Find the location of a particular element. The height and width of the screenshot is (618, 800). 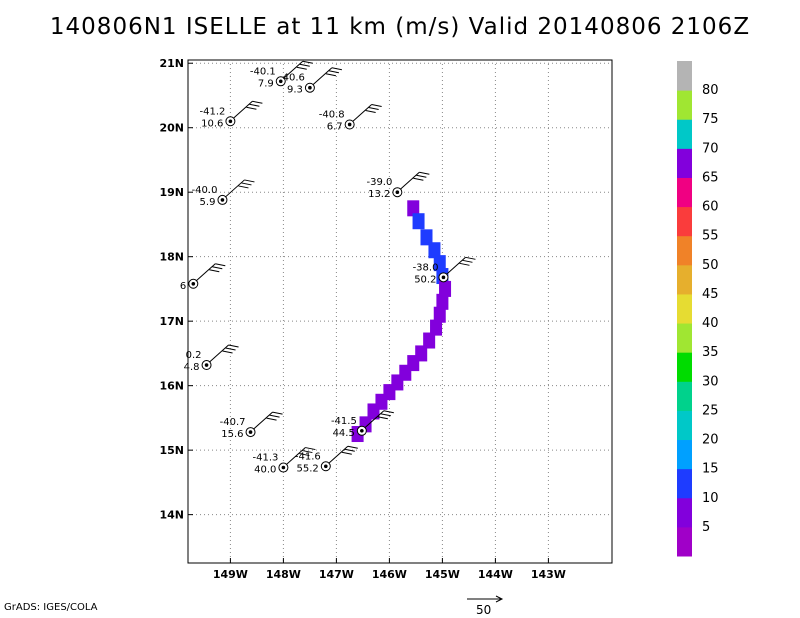

station-temperature: 40.6 is located at coordinates (294, 78).